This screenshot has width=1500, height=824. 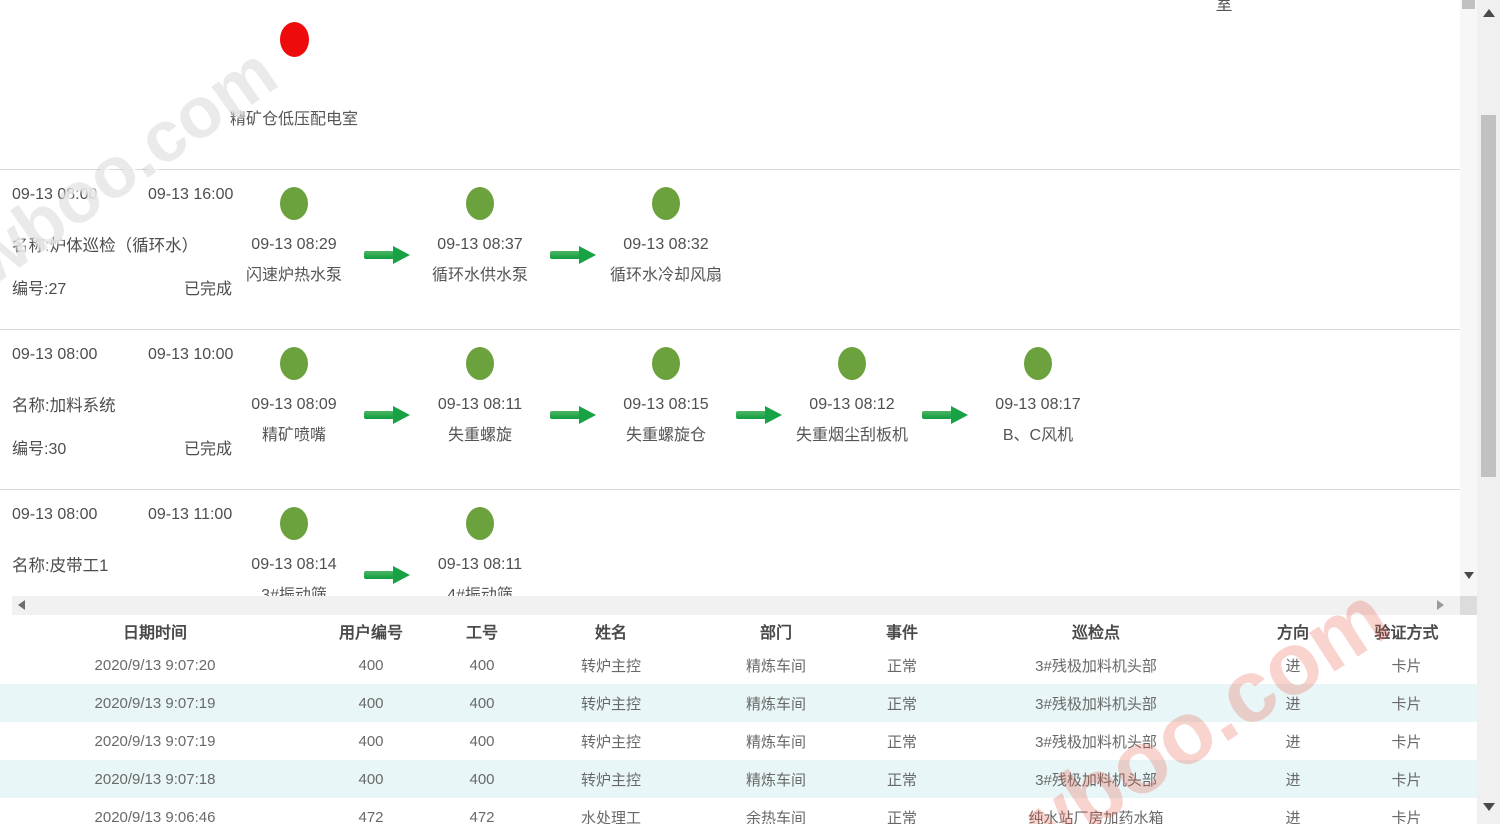 I want to click on route-point: 09-13 08:17 B、C风机, so click(x=1038, y=387).